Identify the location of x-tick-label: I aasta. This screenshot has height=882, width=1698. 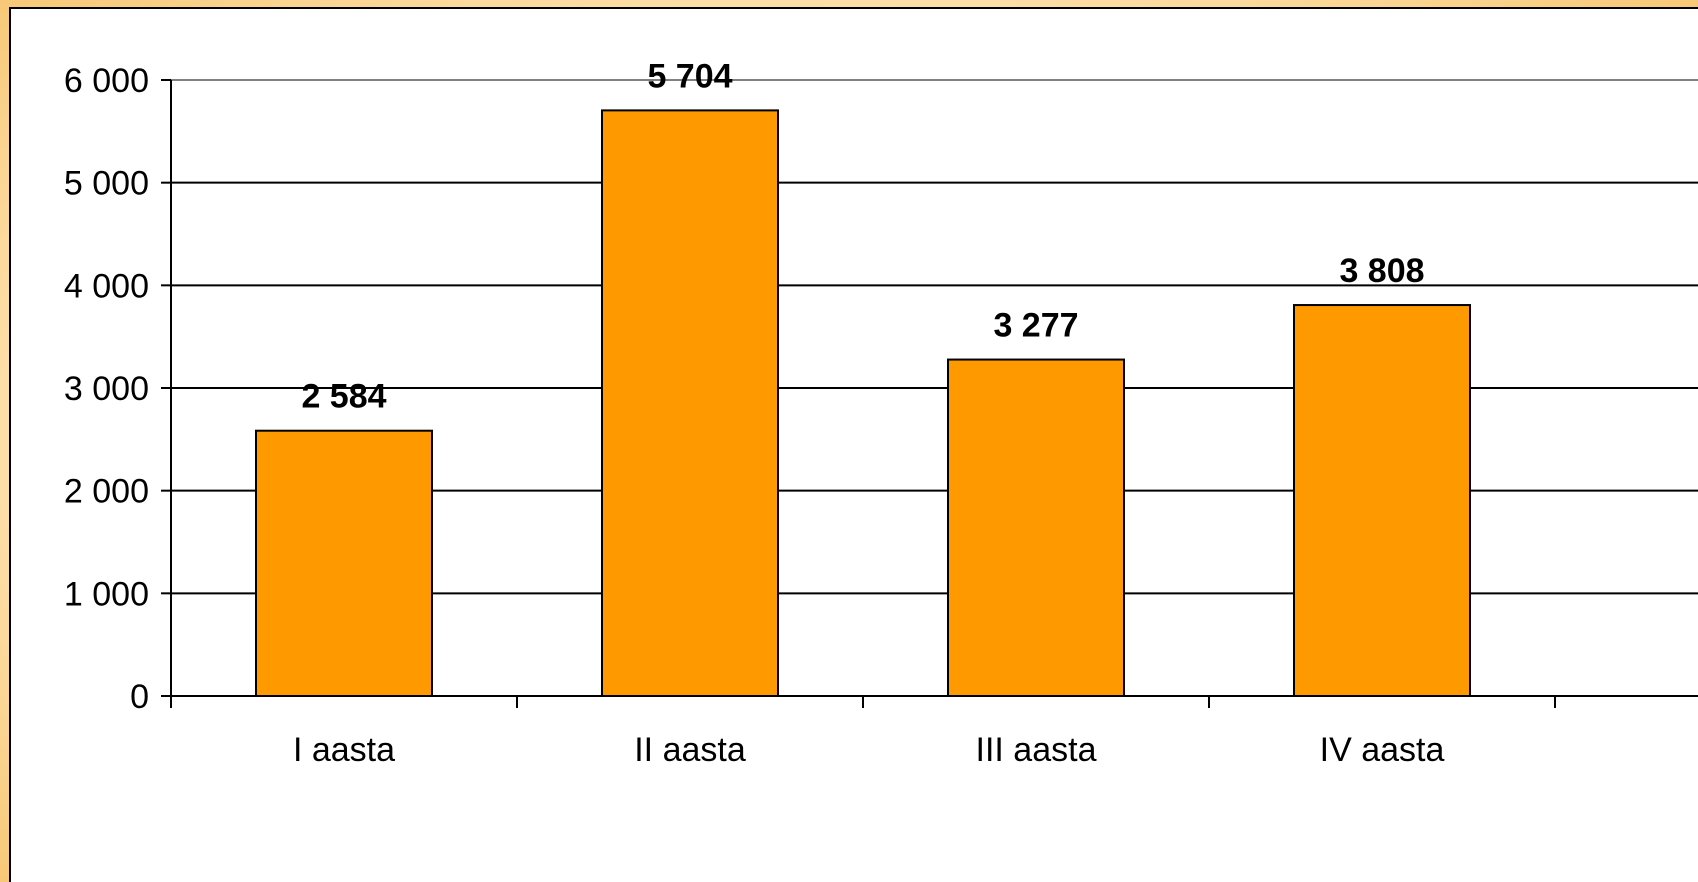
(344, 750).